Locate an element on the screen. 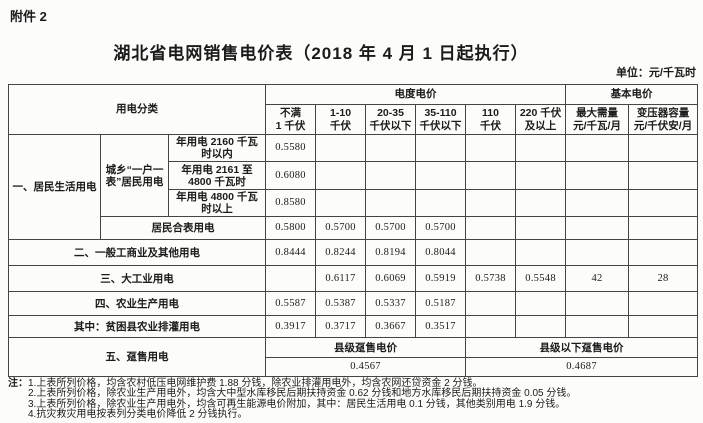  table-row: 年用电 4800 千瓦时以上 0.8580 is located at coordinates (354, 203).